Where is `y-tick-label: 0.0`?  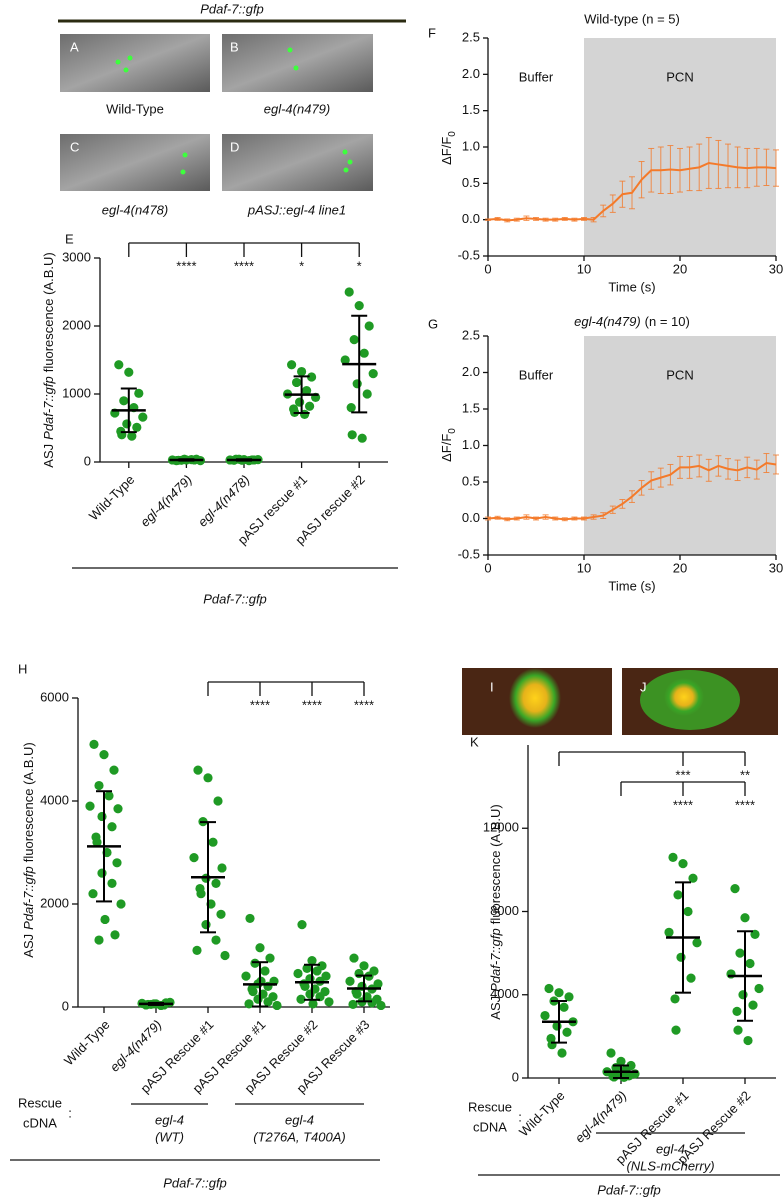 y-tick-label: 0.0 is located at coordinates (471, 218).